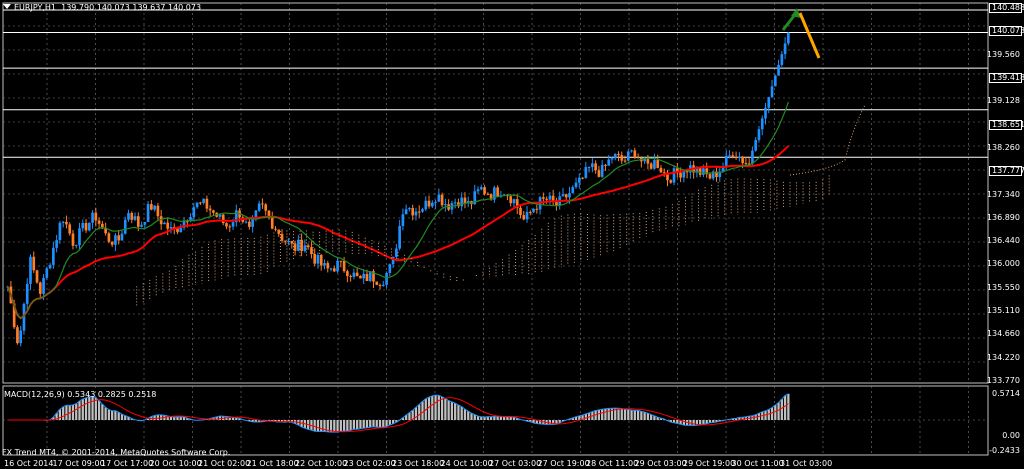  What do you see at coordinates (1003, 101) in the screenshot?
I see `price-tick-label: 139.128` at bounding box center [1003, 101].